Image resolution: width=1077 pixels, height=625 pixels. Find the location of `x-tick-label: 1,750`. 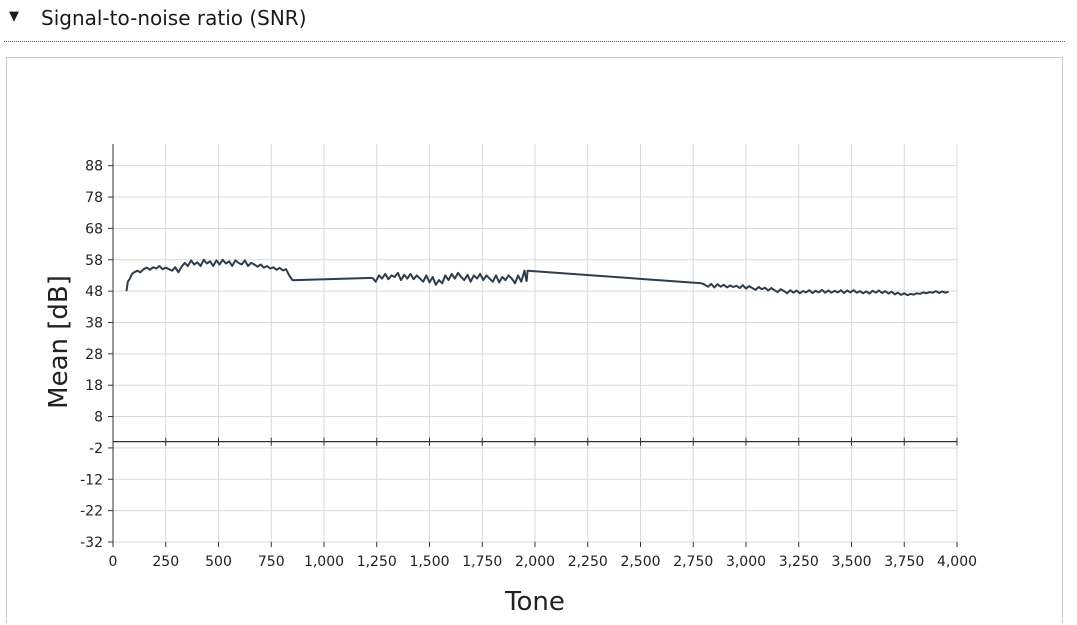

x-tick-label: 1,750 is located at coordinates (482, 562).